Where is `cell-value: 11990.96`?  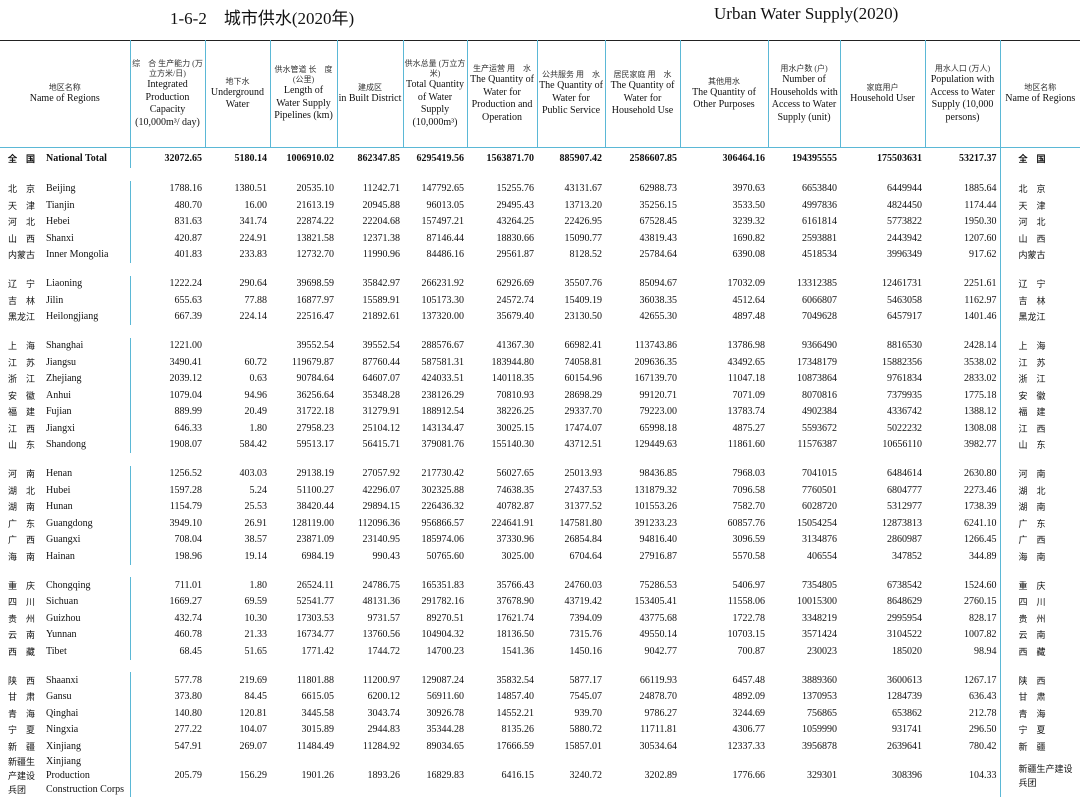
cell-value: 11990.96 is located at coordinates (381, 255).